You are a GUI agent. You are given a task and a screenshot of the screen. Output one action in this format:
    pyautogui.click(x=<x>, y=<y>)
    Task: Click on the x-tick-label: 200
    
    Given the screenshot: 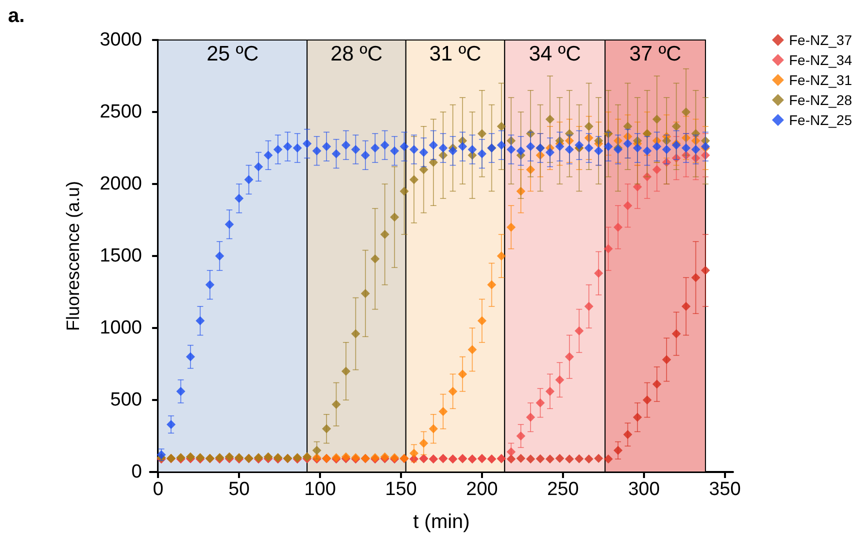 What is the action you would take?
    pyautogui.click(x=482, y=489)
    